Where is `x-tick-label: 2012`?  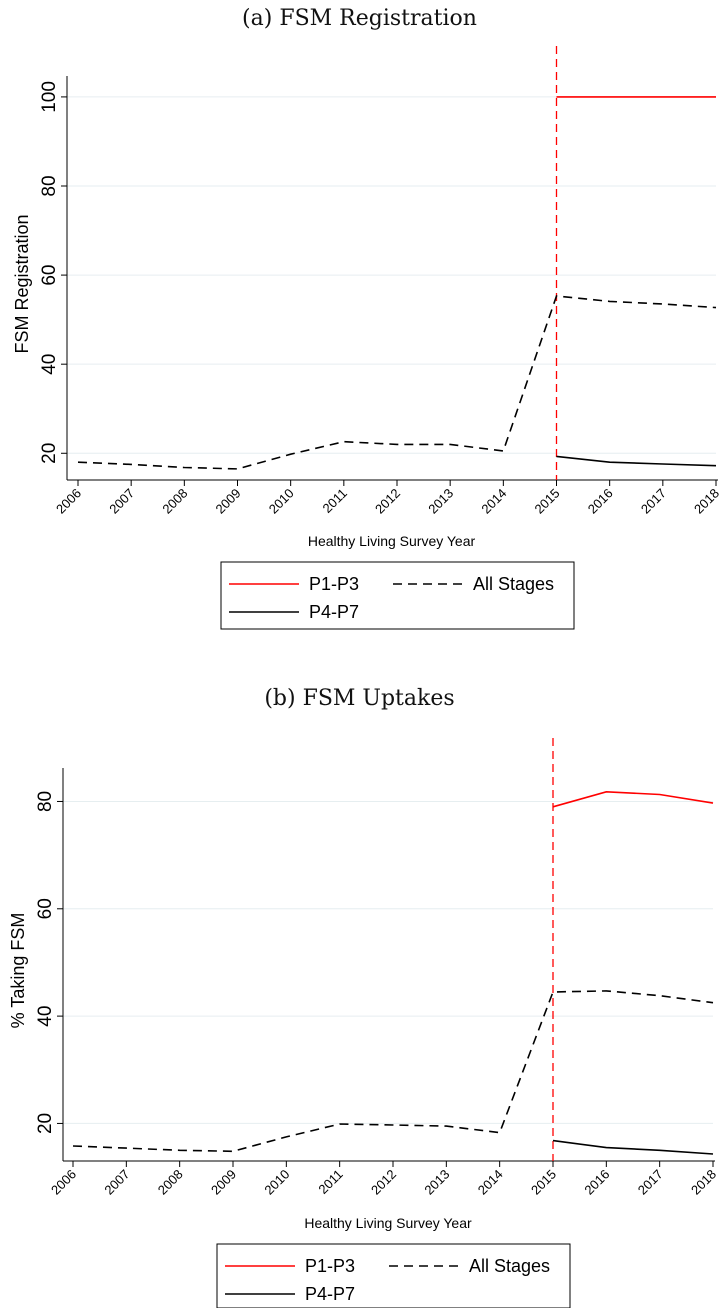
x-tick-label: 2012 is located at coordinates (383, 1182).